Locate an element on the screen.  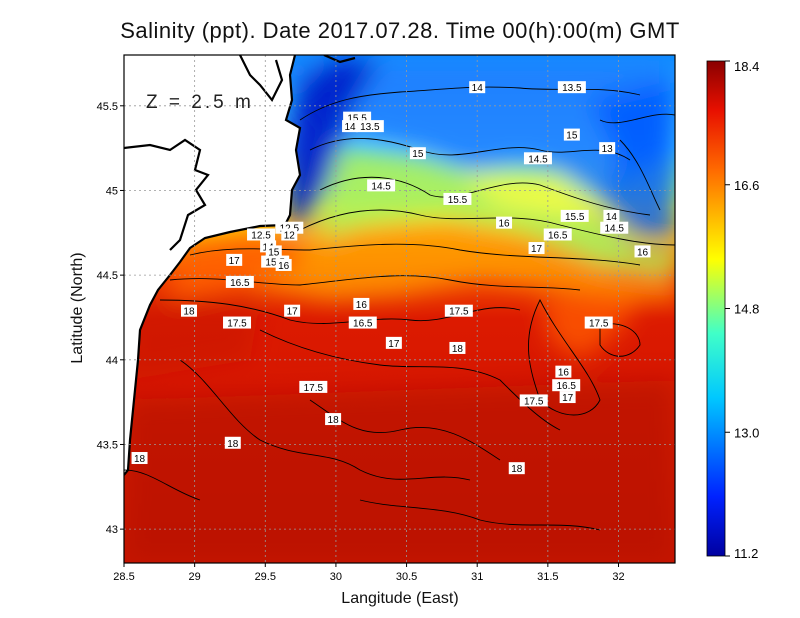
contour-label: 13.5 is located at coordinates (369, 126).